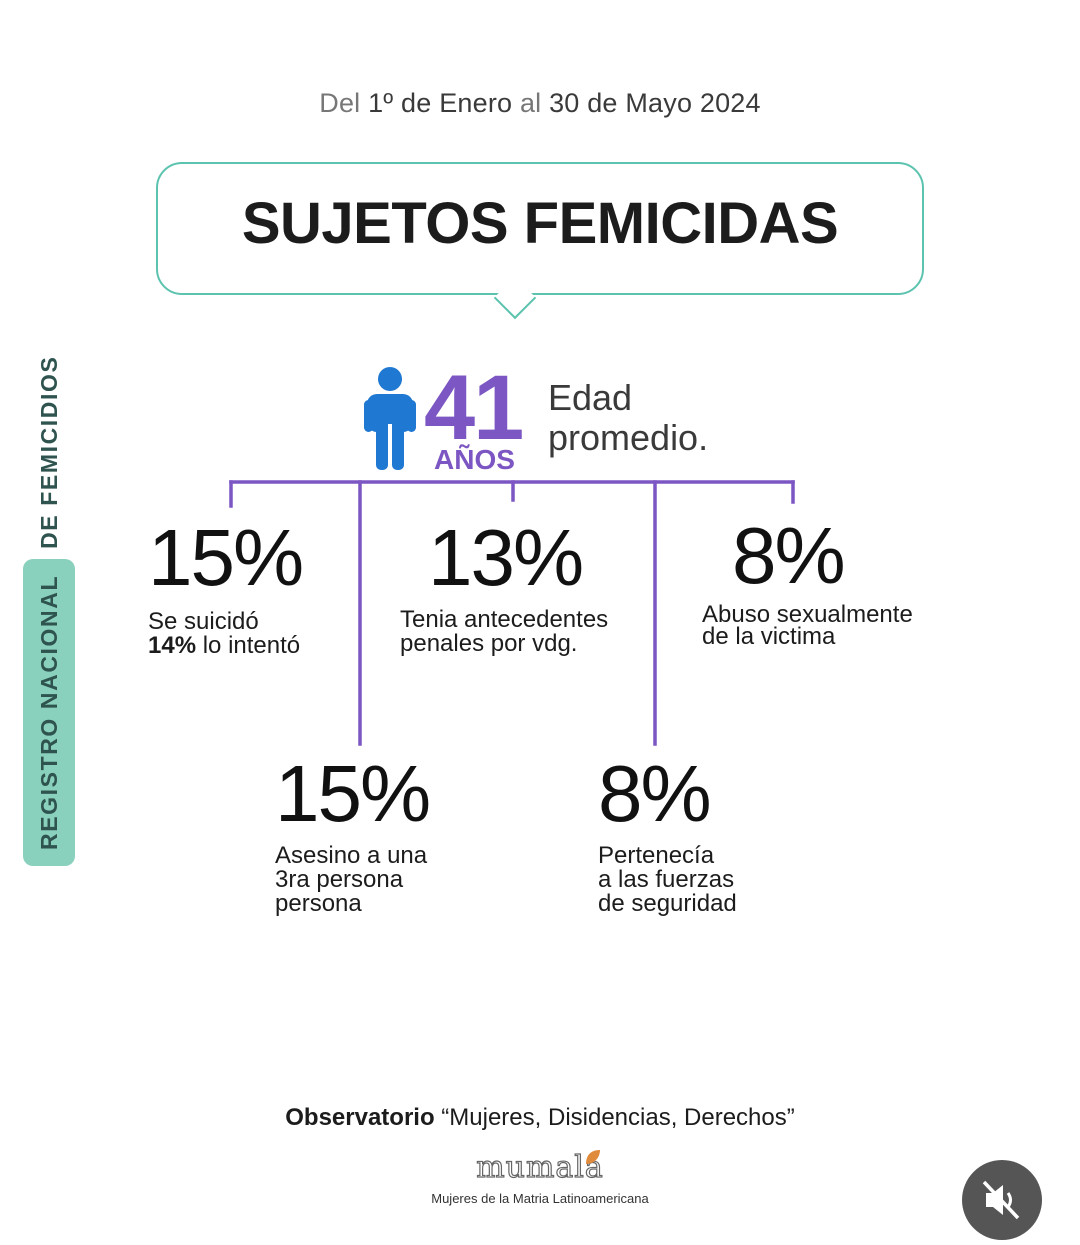 This screenshot has width=1080, height=1245. I want to click on date-start: 1º de Enero, so click(440, 103).